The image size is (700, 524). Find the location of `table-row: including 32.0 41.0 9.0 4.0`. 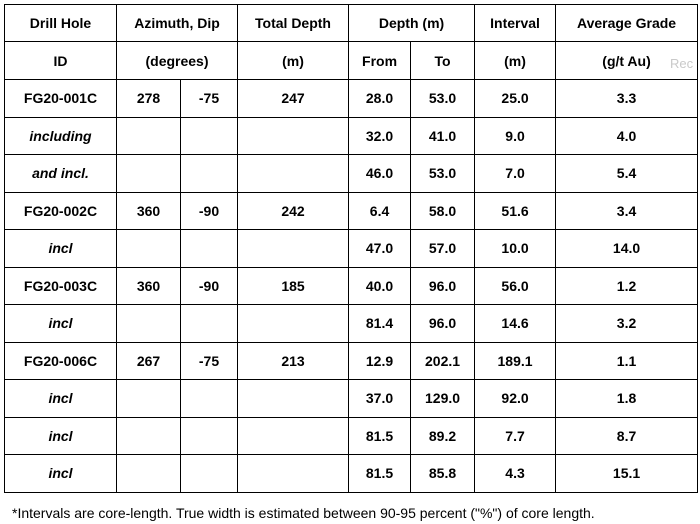

table-row: including 32.0 41.0 9.0 4.0 is located at coordinates (351, 135).